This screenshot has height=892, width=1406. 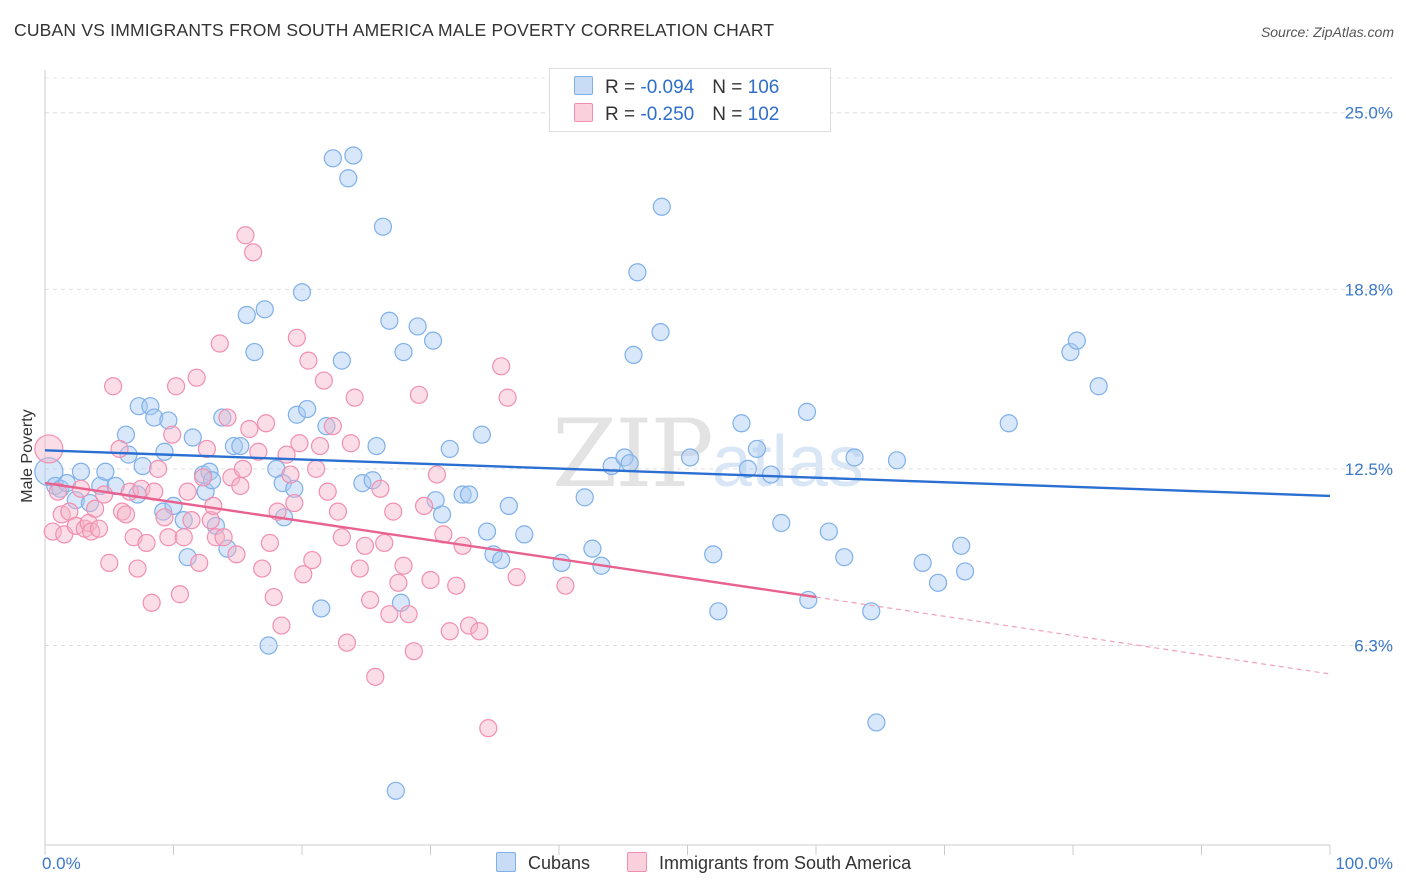 What do you see at coordinates (1073, 635) in the screenshot?
I see `immigrants-trend-extension` at bounding box center [1073, 635].